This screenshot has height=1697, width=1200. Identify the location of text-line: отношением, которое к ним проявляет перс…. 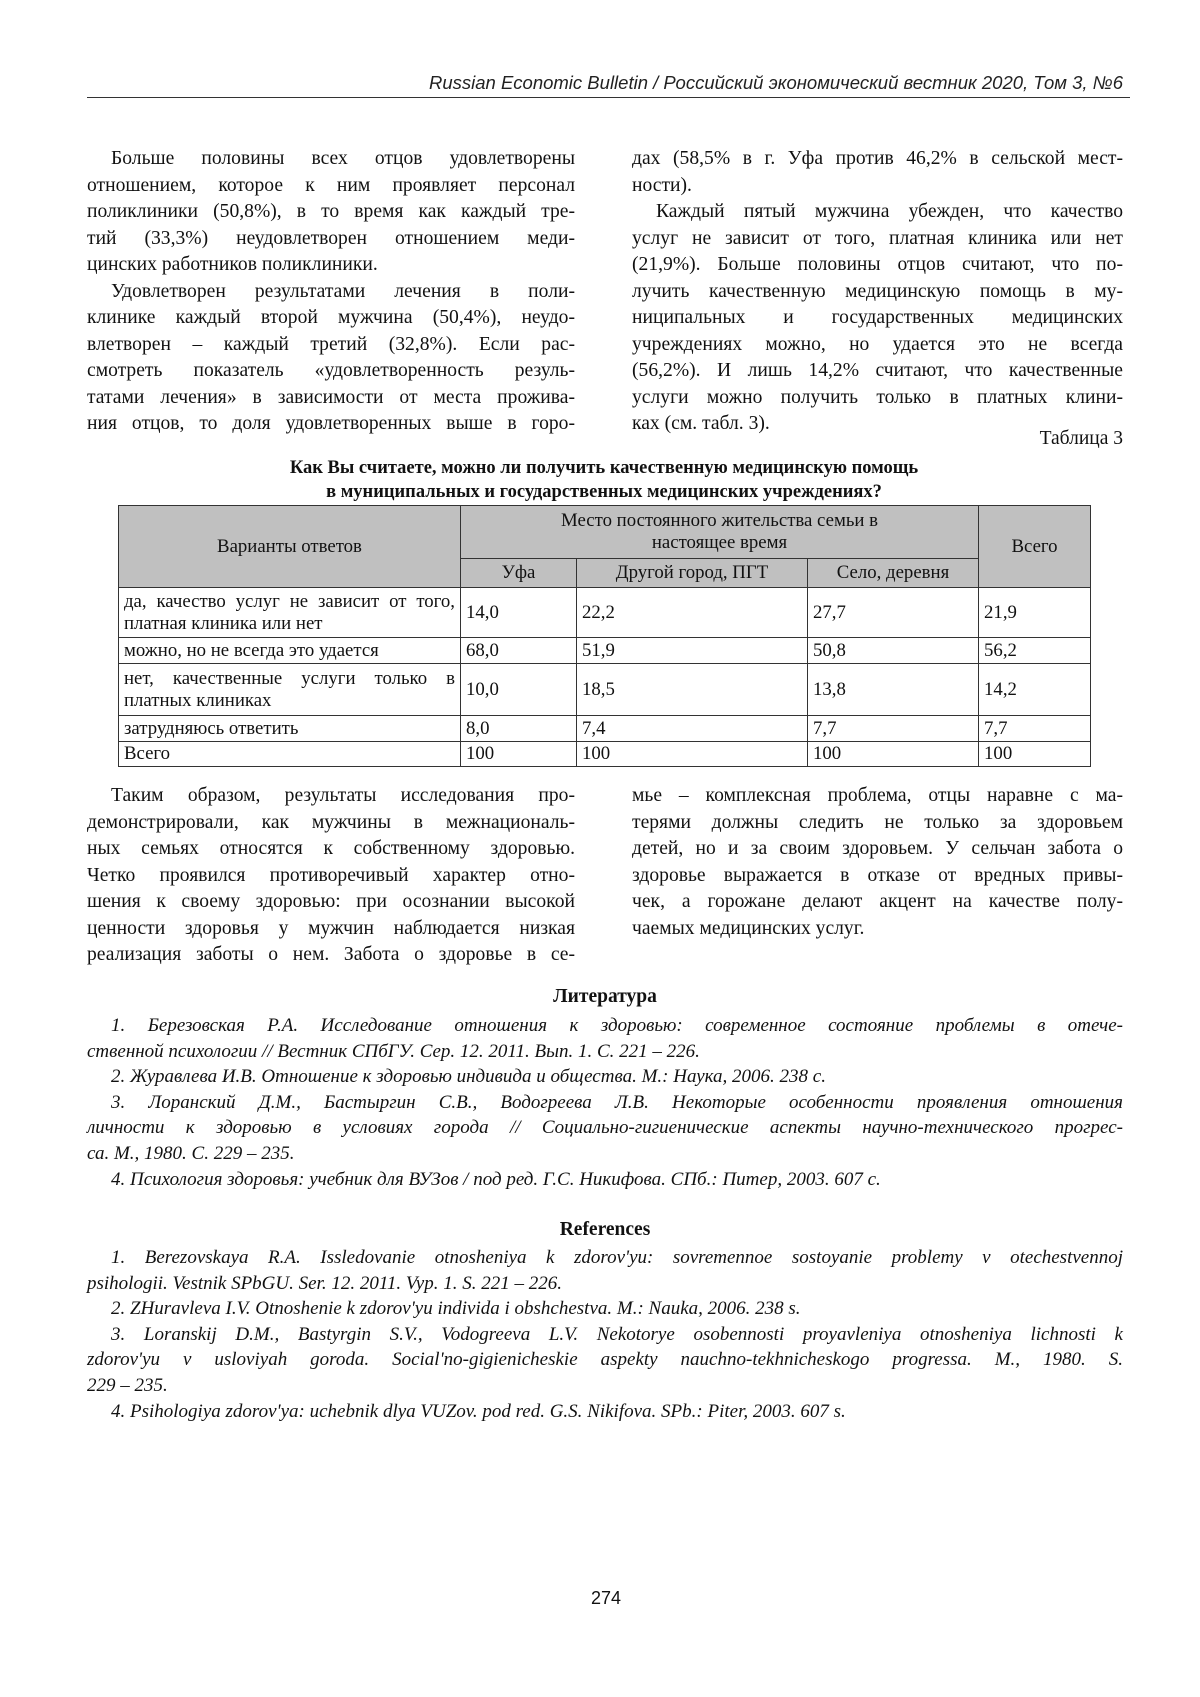
(331, 185).